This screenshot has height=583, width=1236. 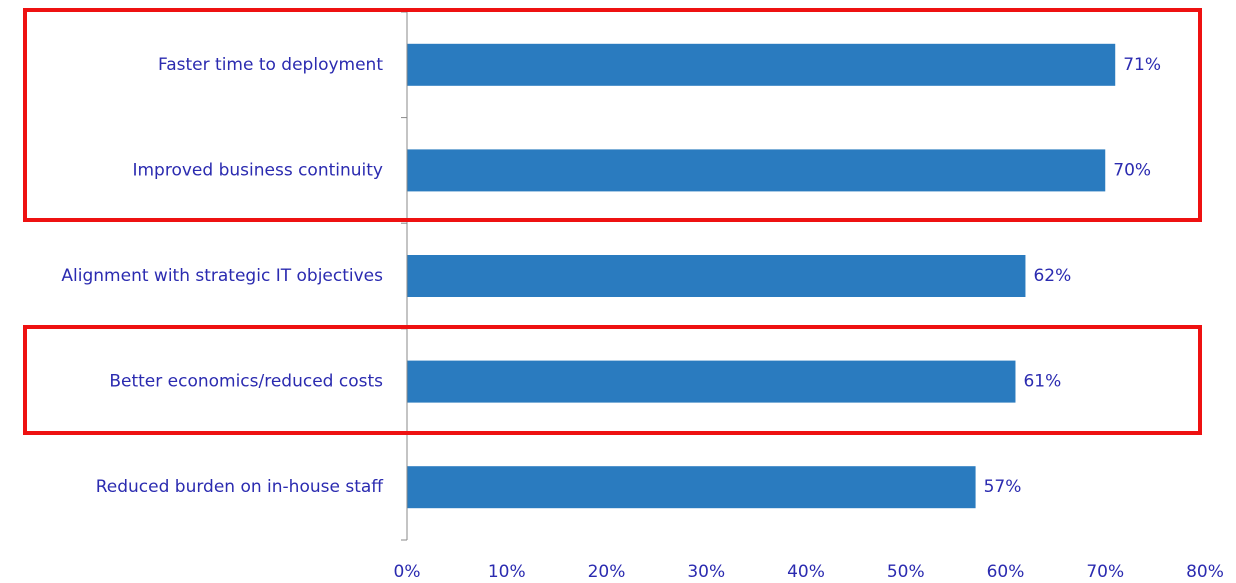 I want to click on x-tick-label: 60%, so click(x=1006, y=572).